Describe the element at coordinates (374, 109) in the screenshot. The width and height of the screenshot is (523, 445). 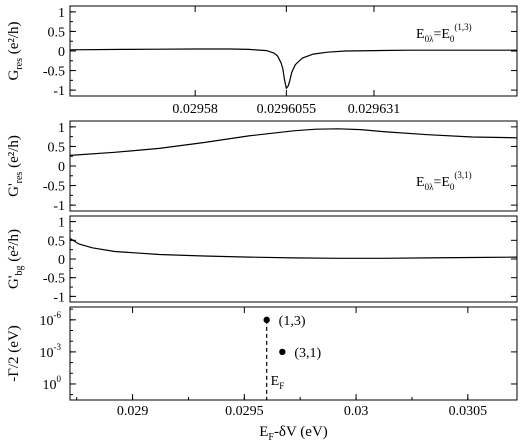
I see `x-tick-label: 0.029631` at that location.